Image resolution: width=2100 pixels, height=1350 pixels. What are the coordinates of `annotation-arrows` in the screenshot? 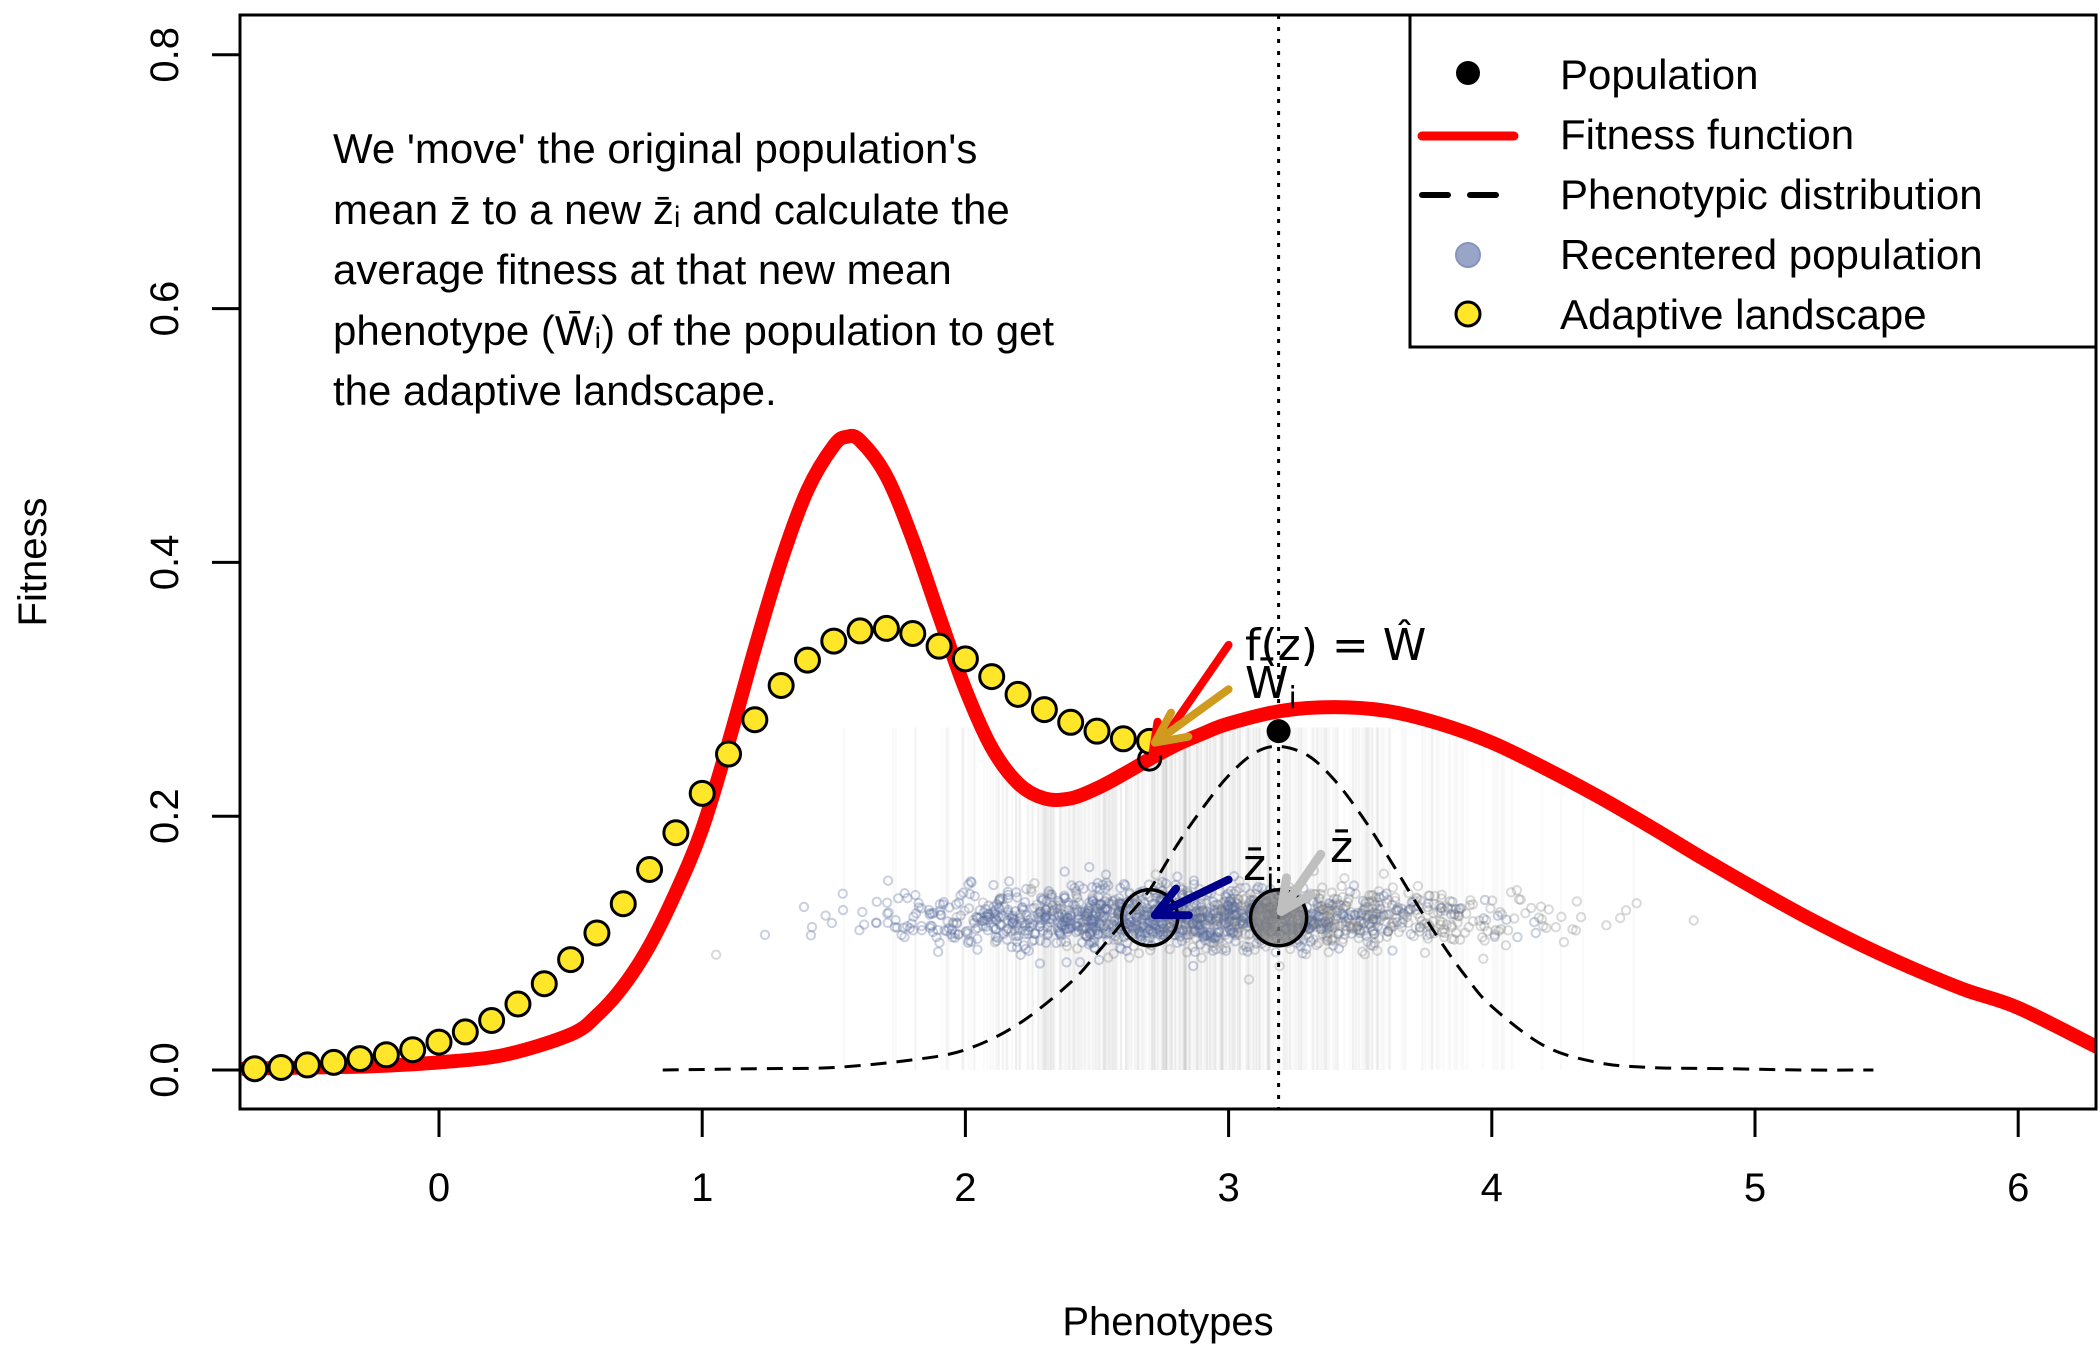 It's located at (1237, 780).